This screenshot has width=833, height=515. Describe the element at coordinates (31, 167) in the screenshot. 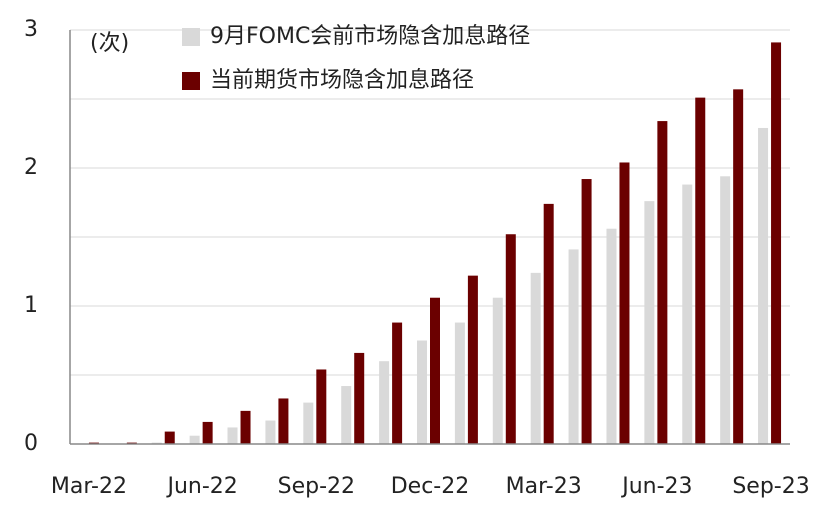

I see `y-tick-label: 2` at that location.